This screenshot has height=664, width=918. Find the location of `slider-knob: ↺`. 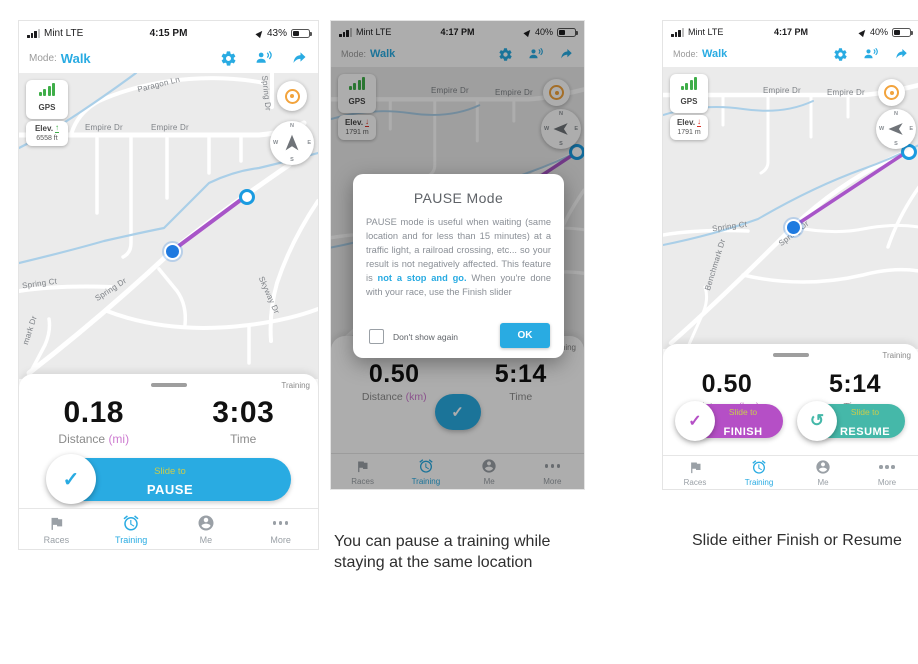

slider-knob: ↺ is located at coordinates (817, 421).